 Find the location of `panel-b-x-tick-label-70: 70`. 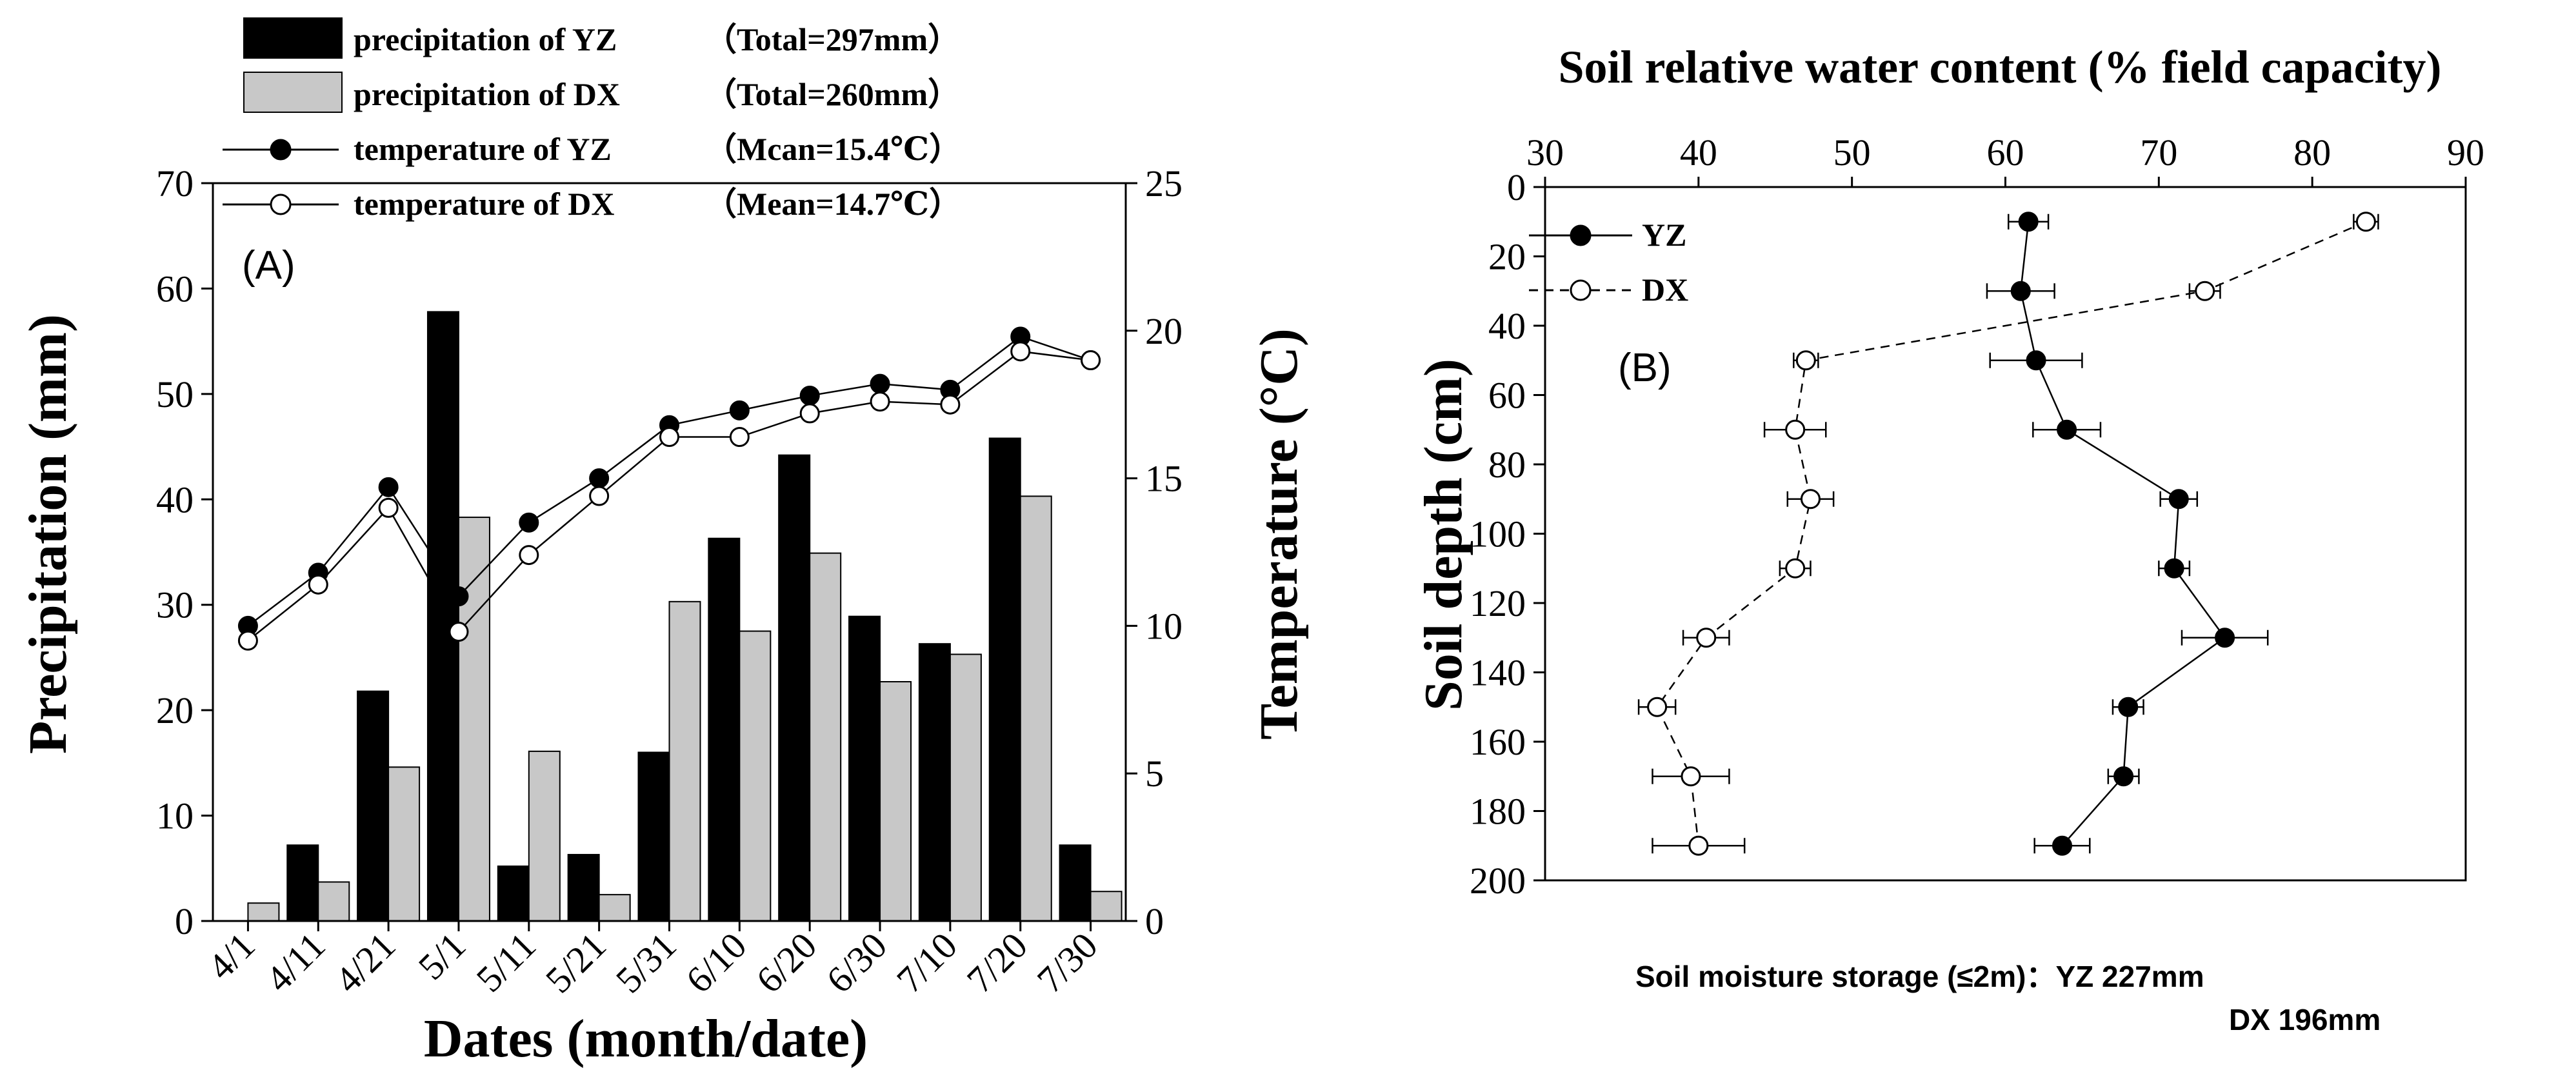

panel-b-x-tick-label-70: 70 is located at coordinates (2158, 152).